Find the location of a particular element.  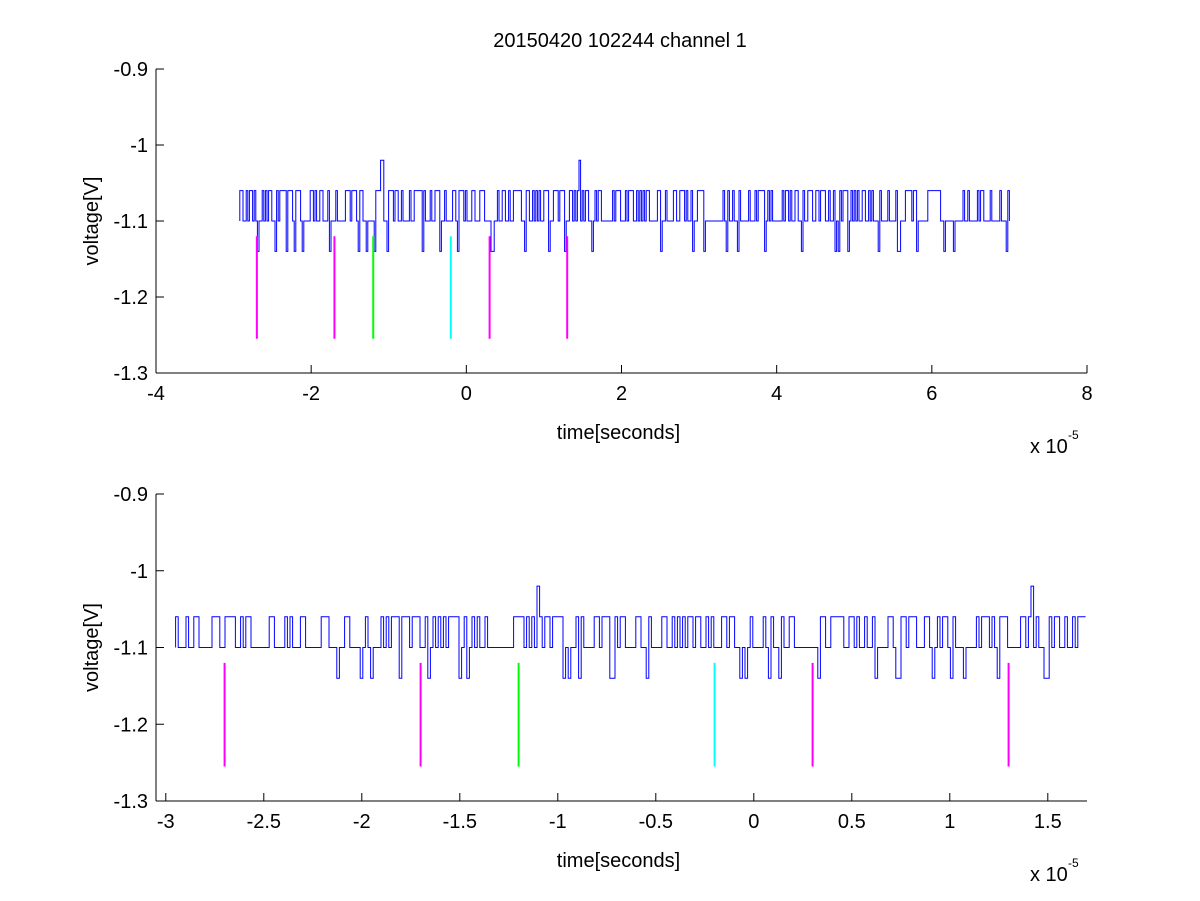

figure-title: 20150420 102244 channel 1 is located at coordinates (620, 41).